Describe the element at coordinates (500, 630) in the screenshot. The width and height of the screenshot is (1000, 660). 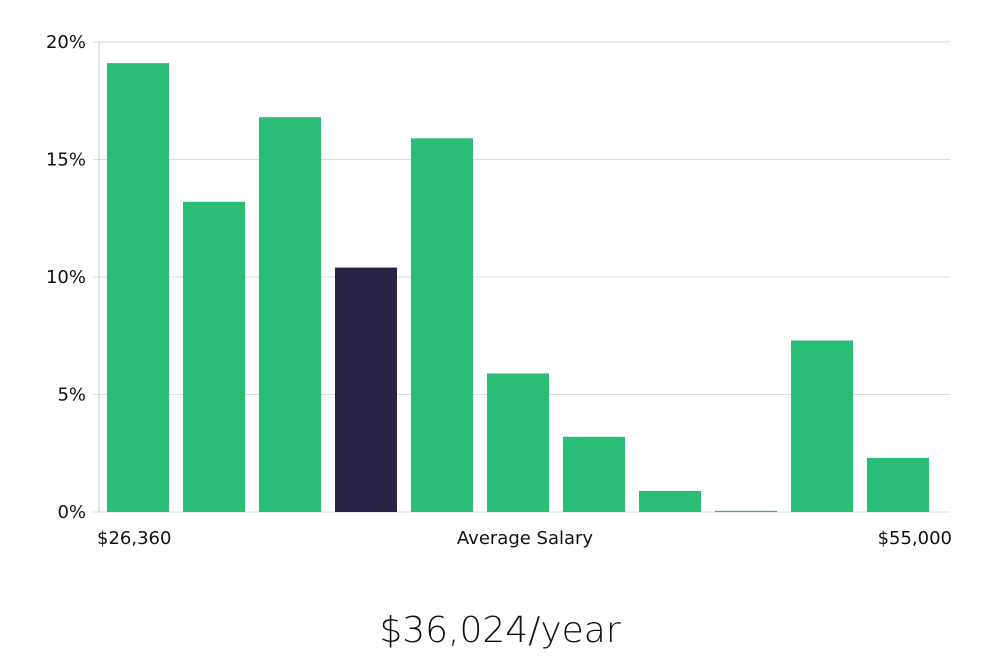
I see `average-salary-headline: $36,024/year` at that location.